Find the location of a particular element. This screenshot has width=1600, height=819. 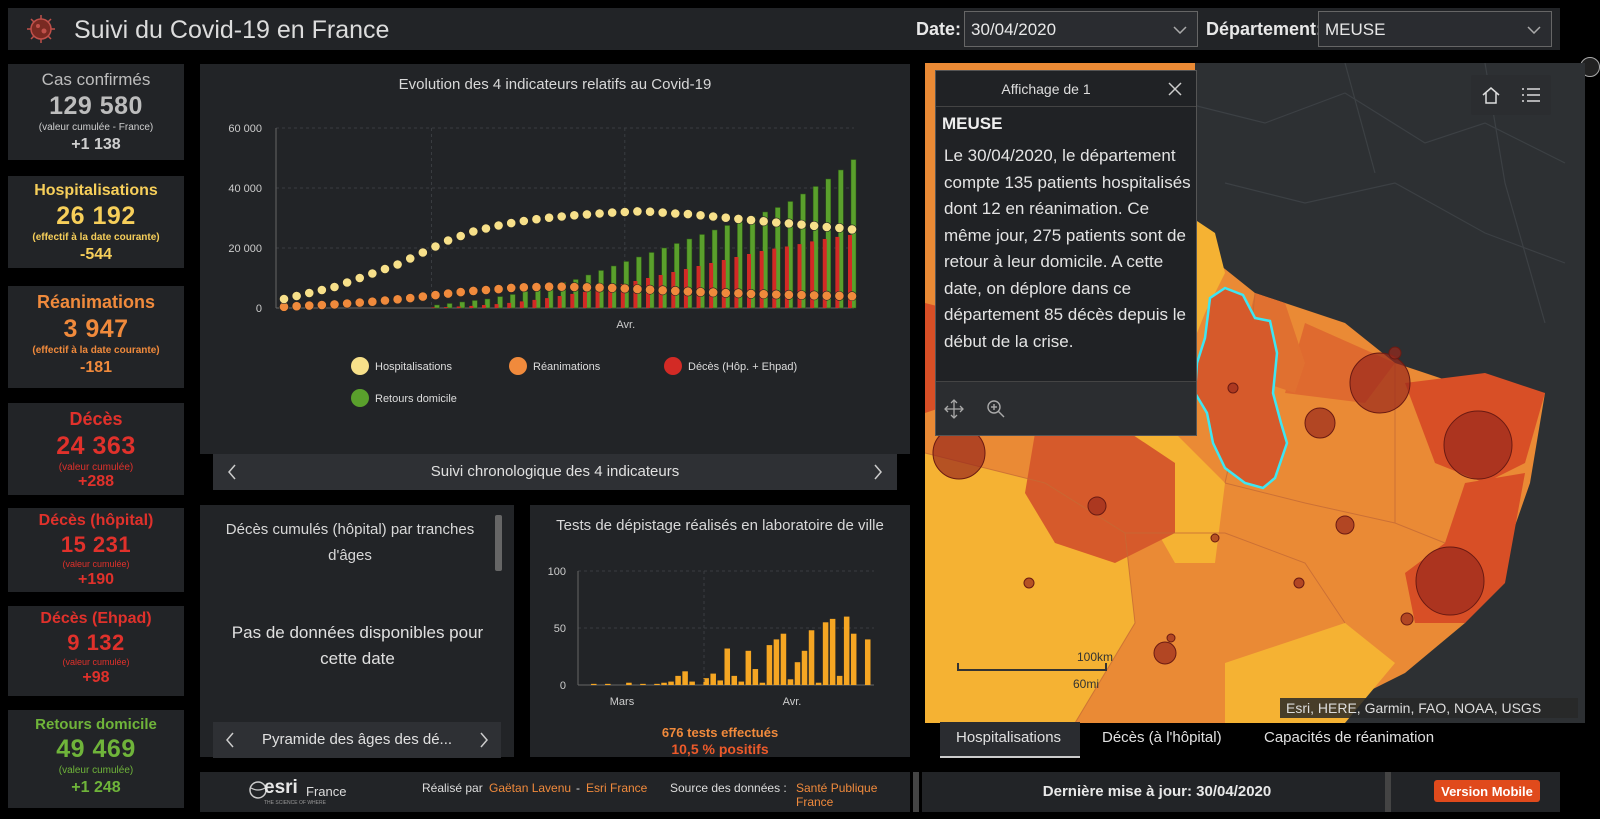

source-link: Santé Publique France is located at coordinates (837, 795).